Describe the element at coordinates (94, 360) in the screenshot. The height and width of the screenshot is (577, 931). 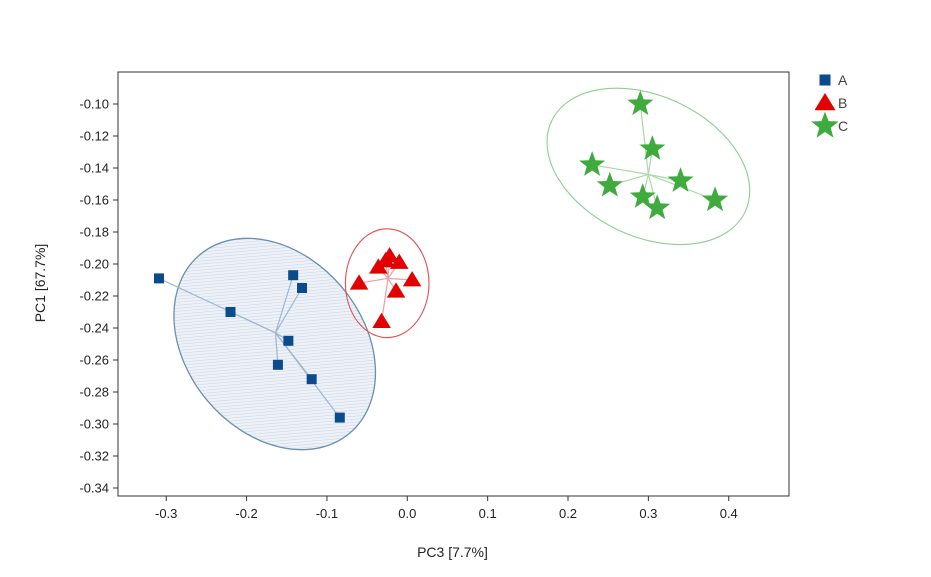
I see `y-tick-label: -0.26` at that location.